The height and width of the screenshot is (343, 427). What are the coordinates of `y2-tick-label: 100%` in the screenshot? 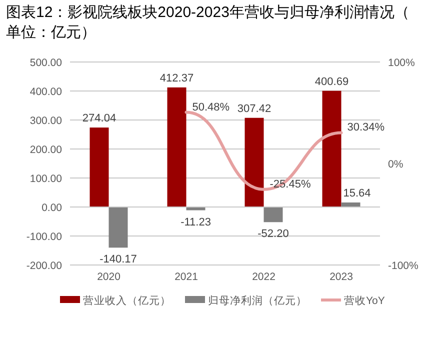 It's located at (401, 63).